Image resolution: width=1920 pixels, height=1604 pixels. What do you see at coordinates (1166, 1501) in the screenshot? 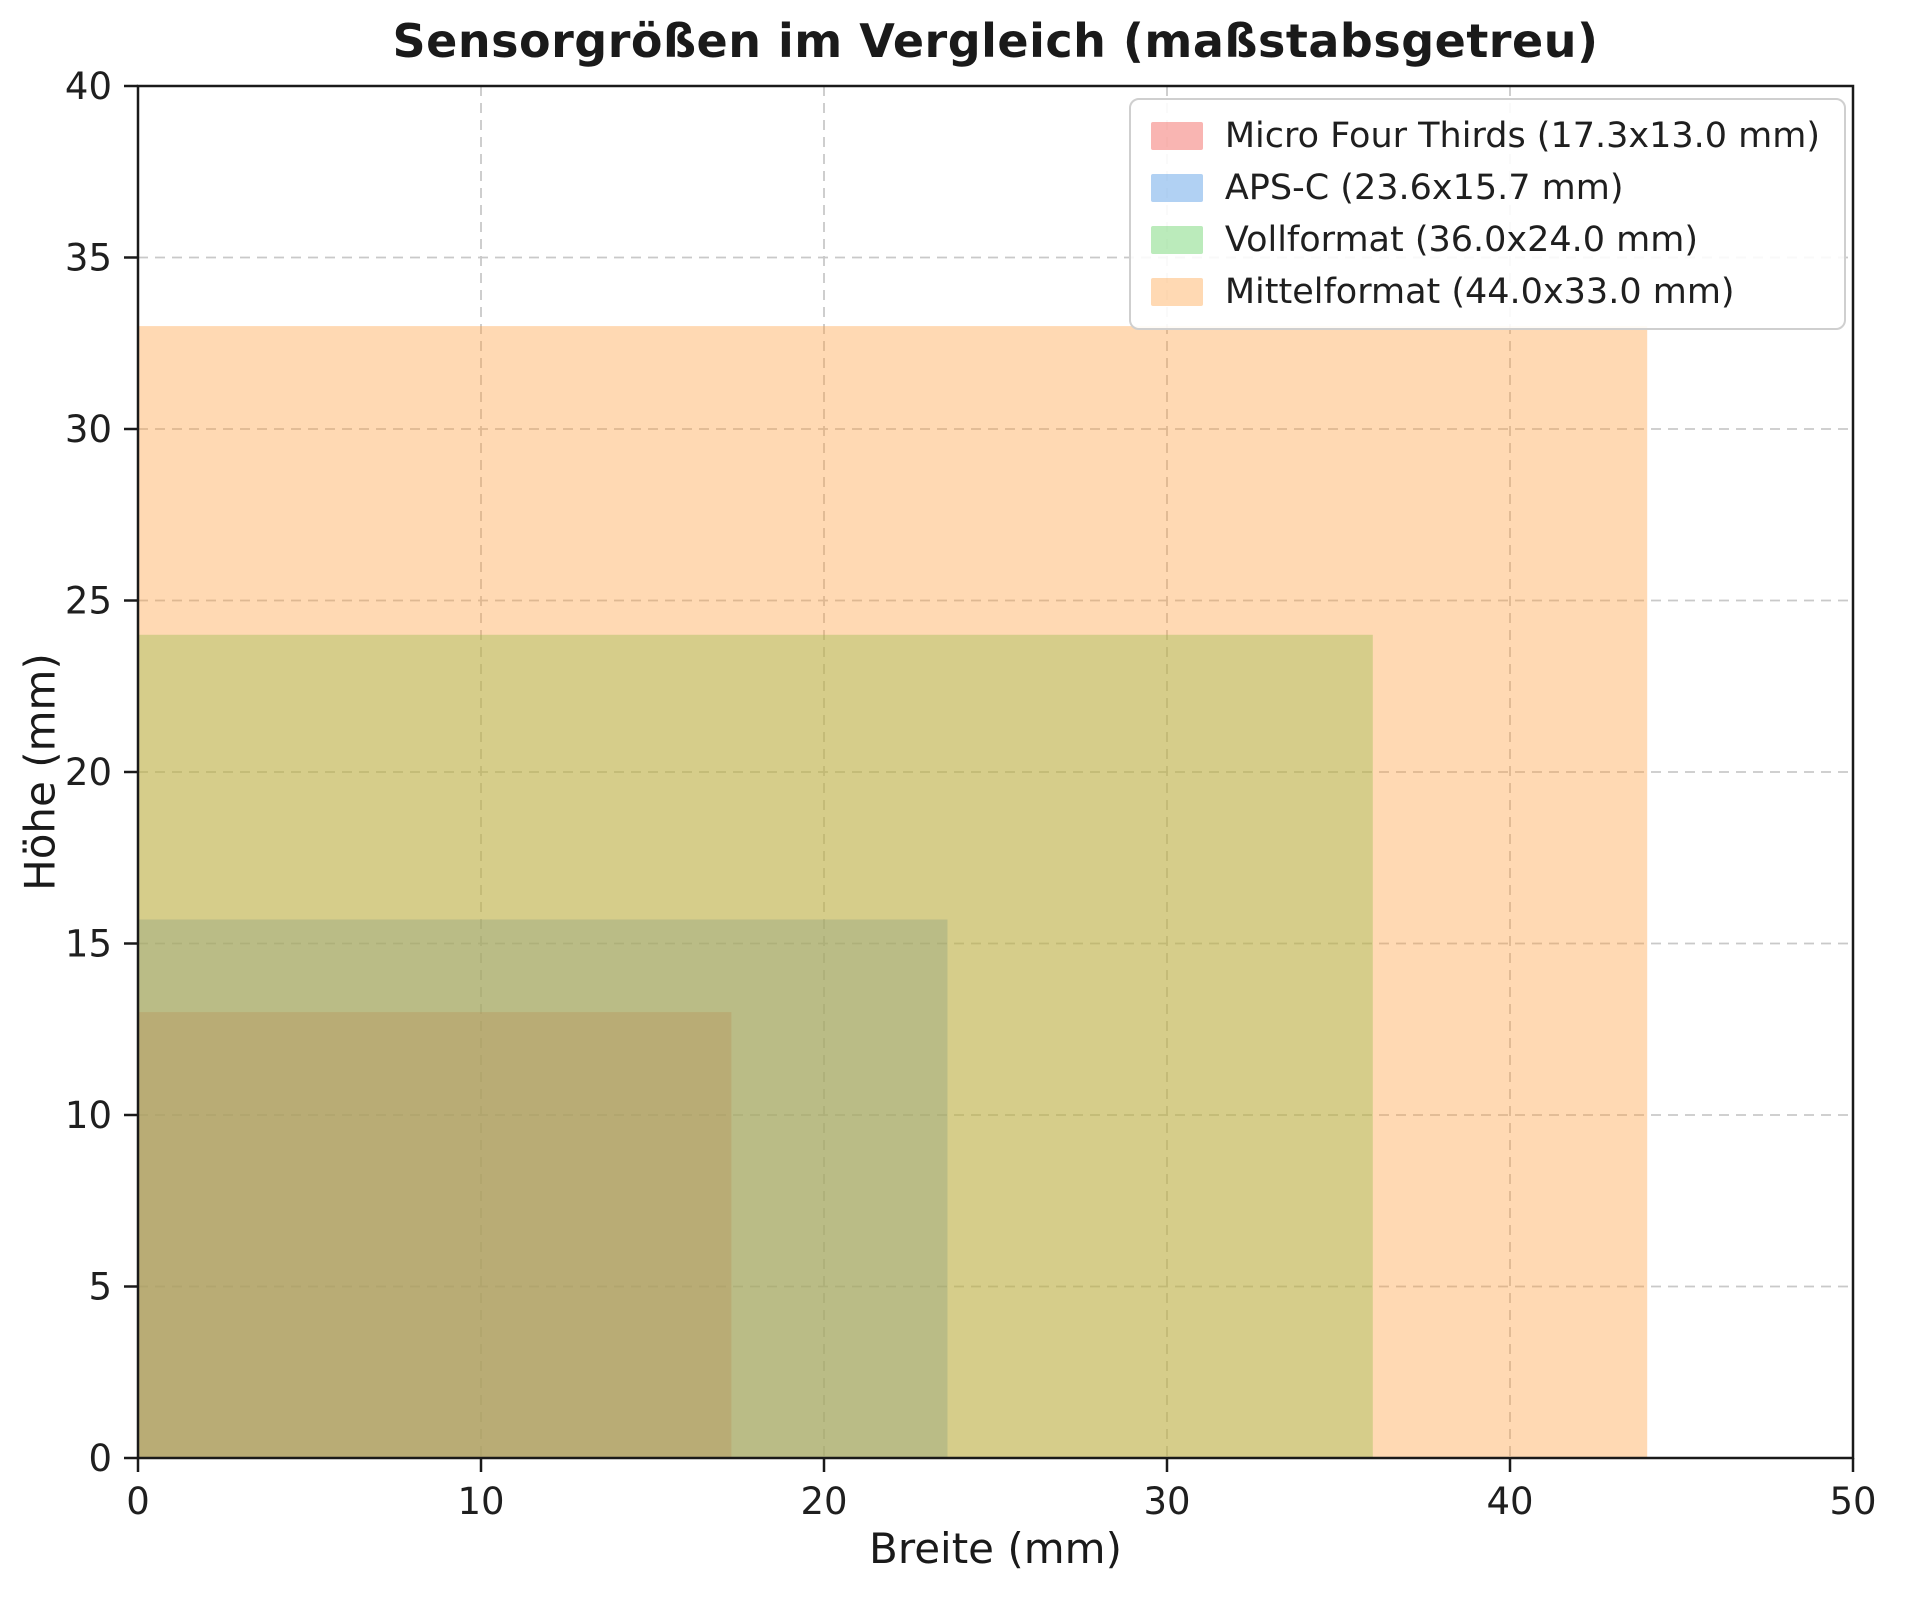
I see `x-tick-label: 30` at bounding box center [1166, 1501].